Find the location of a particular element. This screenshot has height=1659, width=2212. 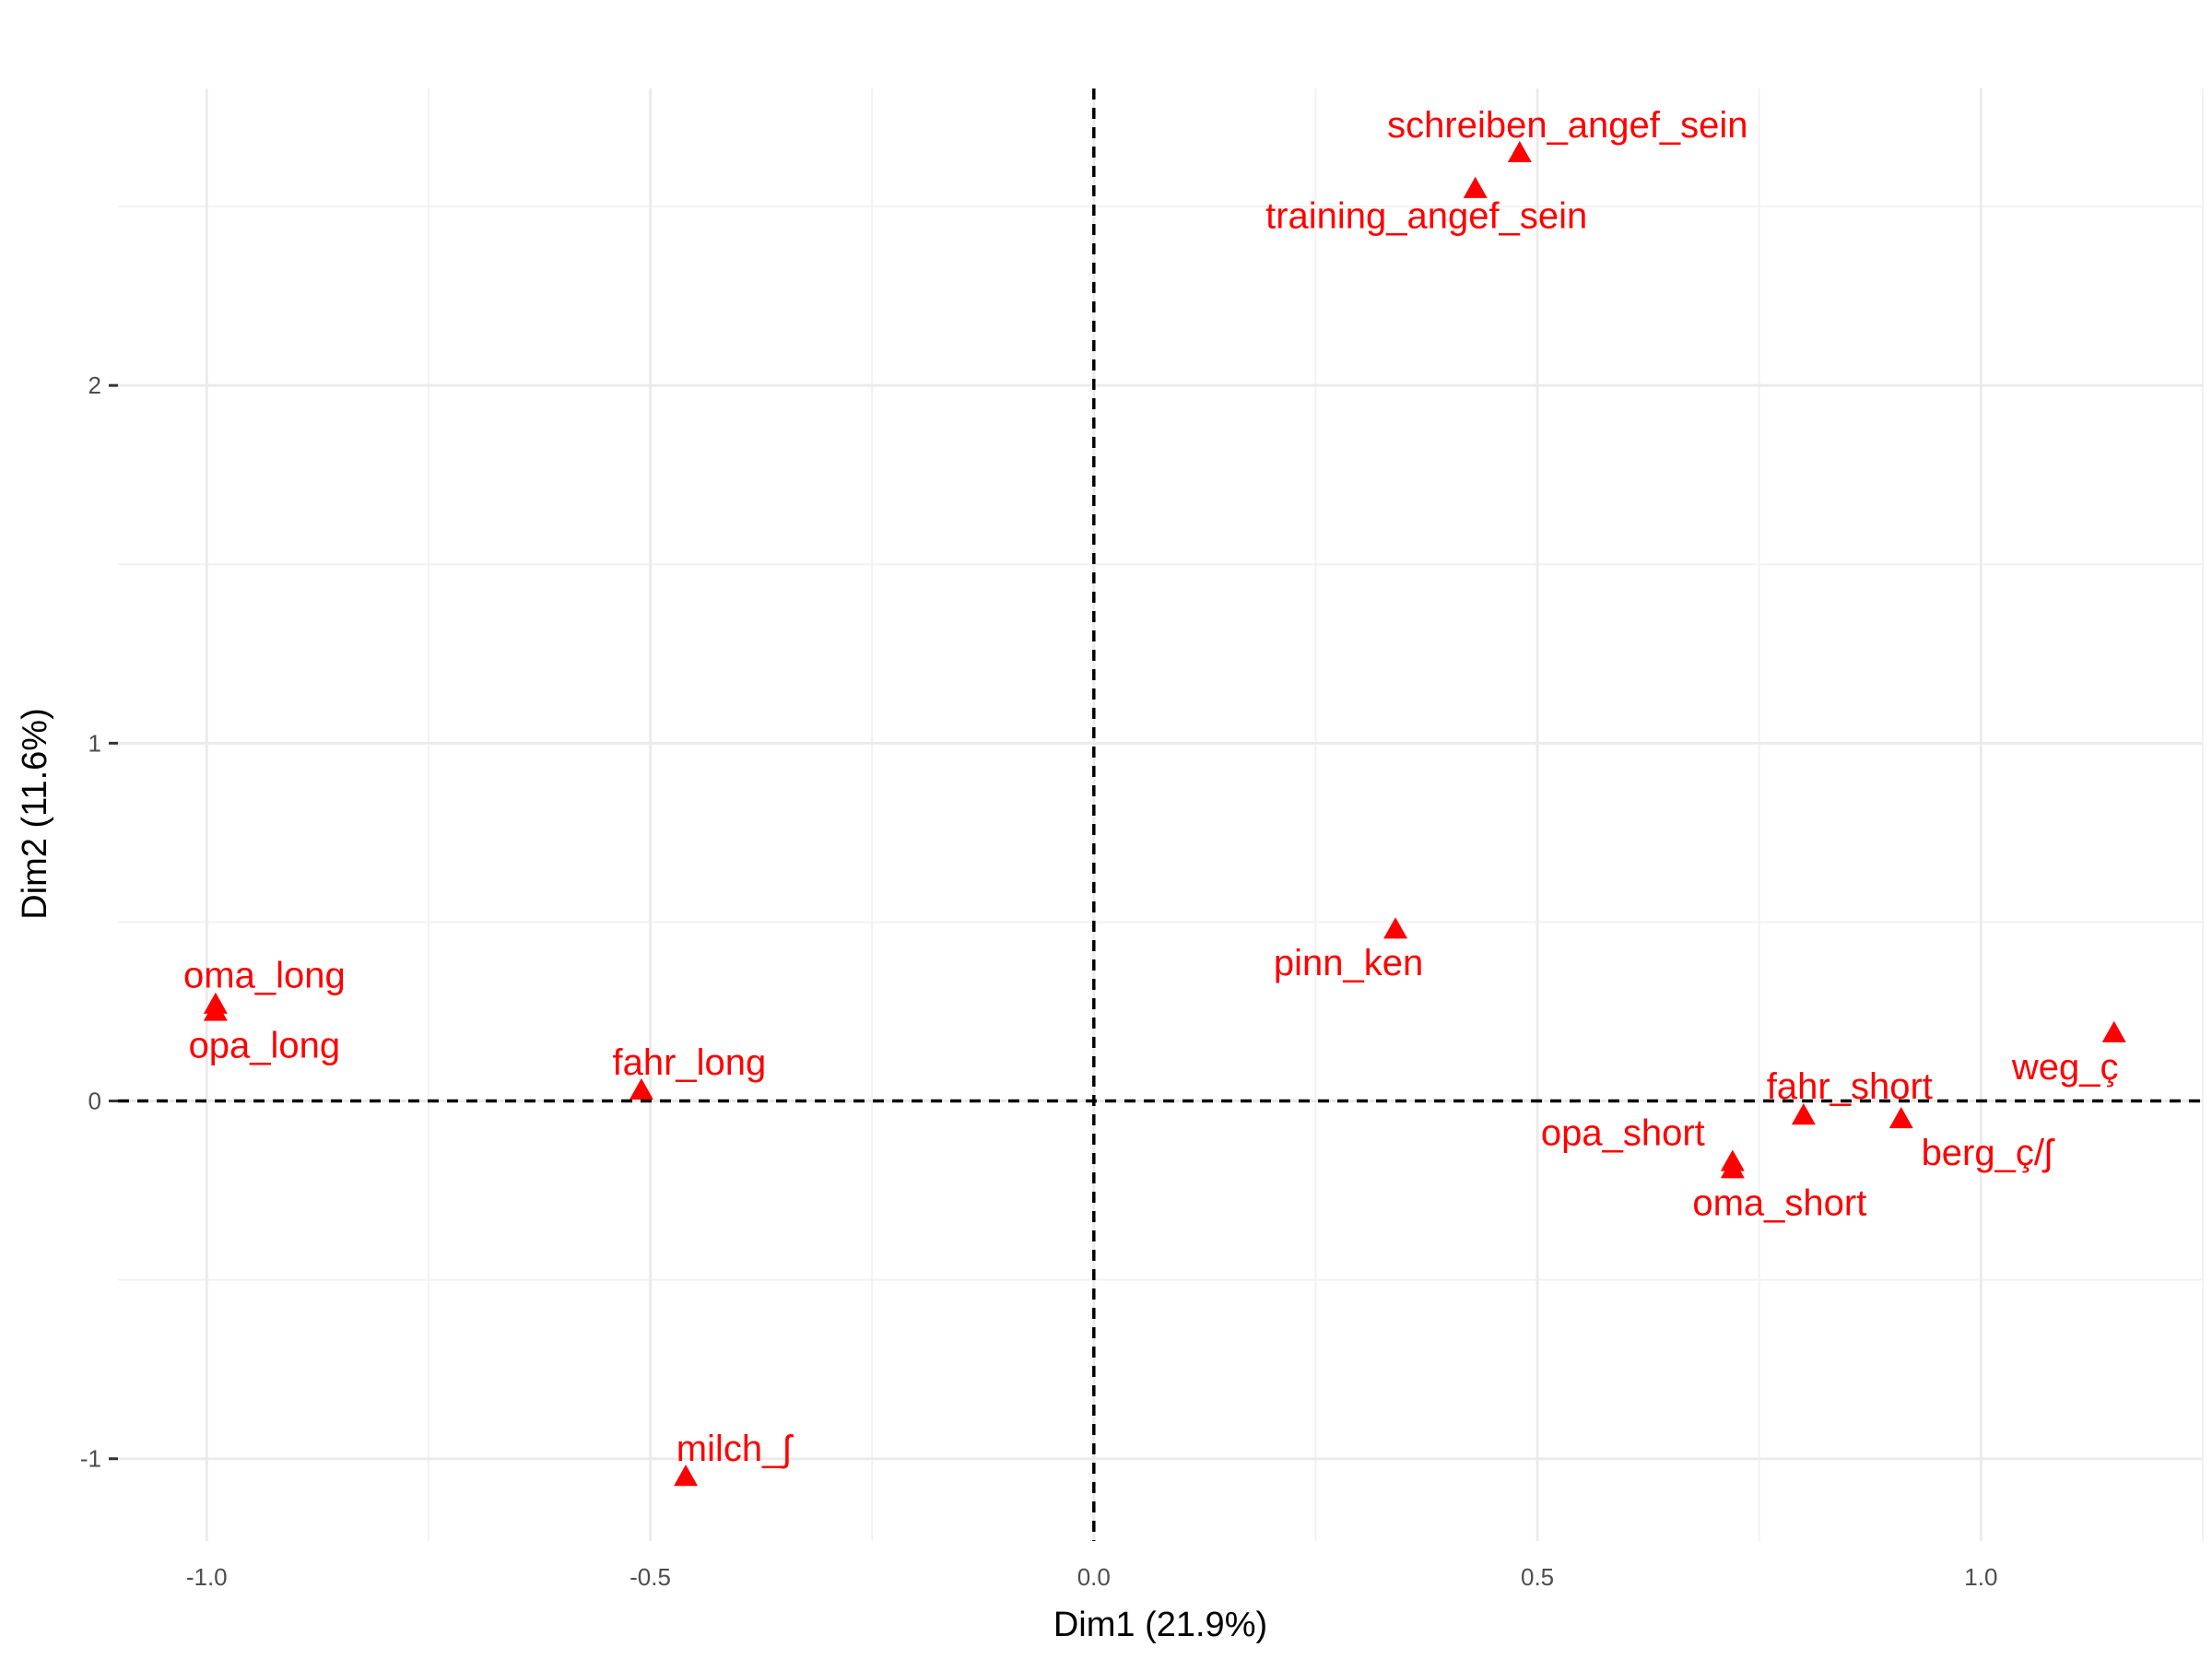

x-tick-label: -1.0 is located at coordinates (207, 1577).